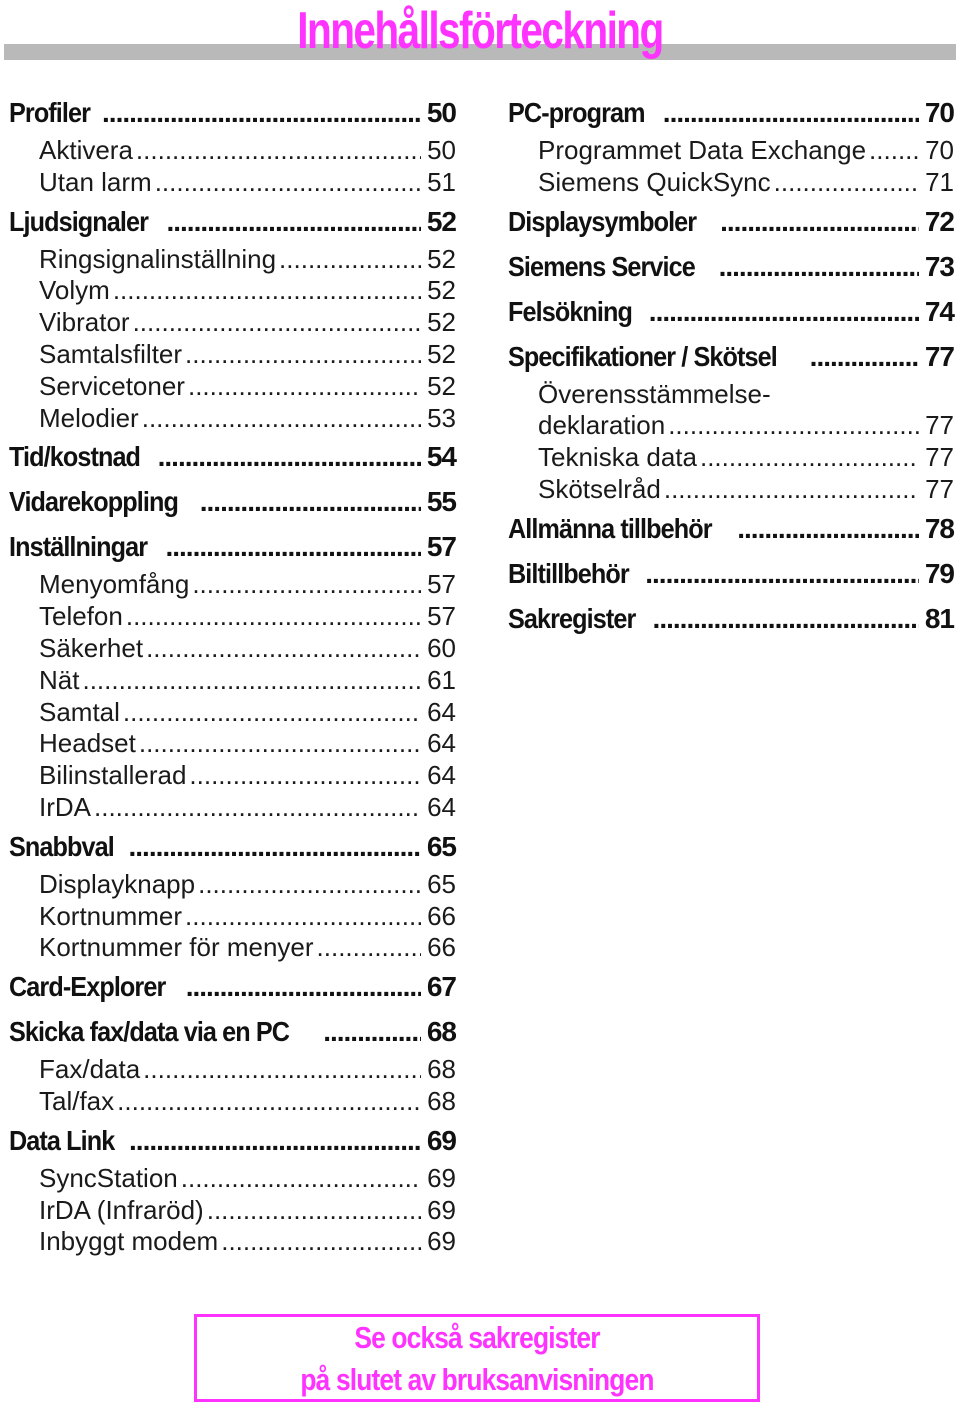 Image resolution: width=960 pixels, height=1411 pixels. Describe the element at coordinates (233, 1031) in the screenshot. I see `toc-entry-main: Skicka fax/data via en PC 68` at that location.